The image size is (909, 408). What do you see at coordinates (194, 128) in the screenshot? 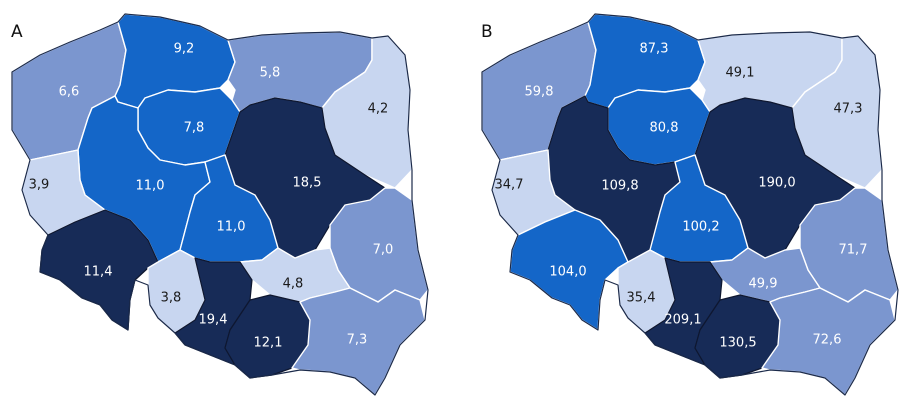
I see `map-a-value-label-5: 7,8` at bounding box center [194, 128].